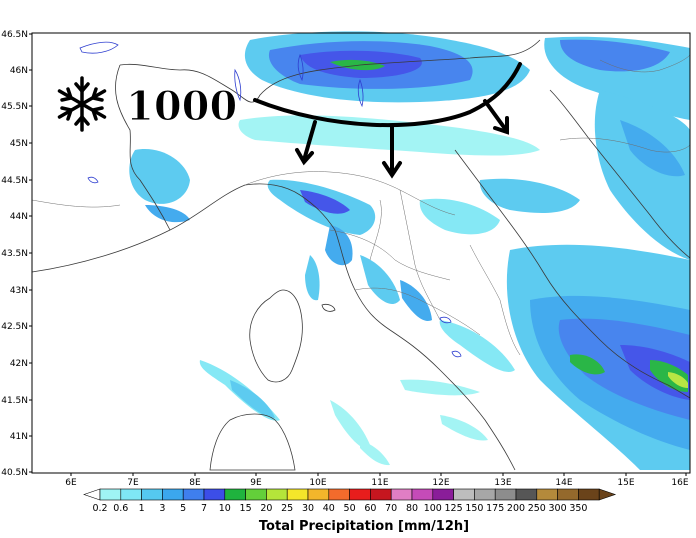 The width and height of the screenshot is (696, 538). I want to click on lat-label: 44N, so click(19, 217).